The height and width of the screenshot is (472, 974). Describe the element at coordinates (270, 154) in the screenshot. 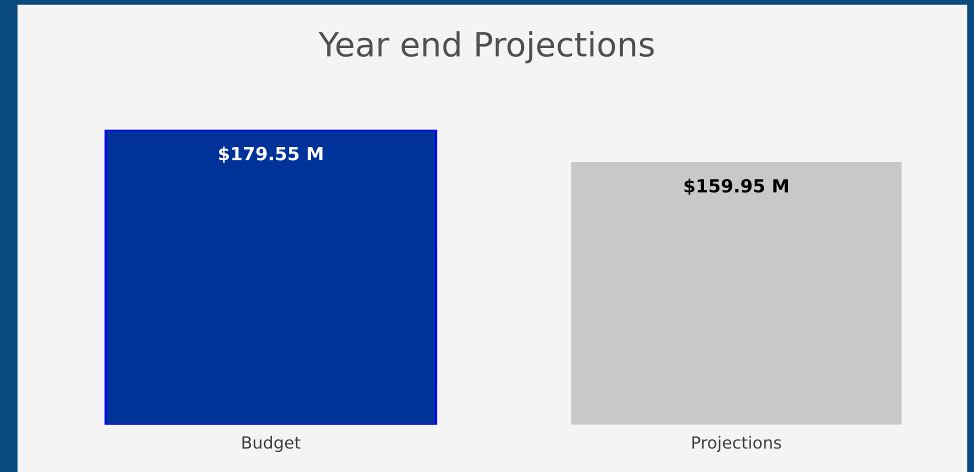

I see `data-label: $179.55 M` at that location.